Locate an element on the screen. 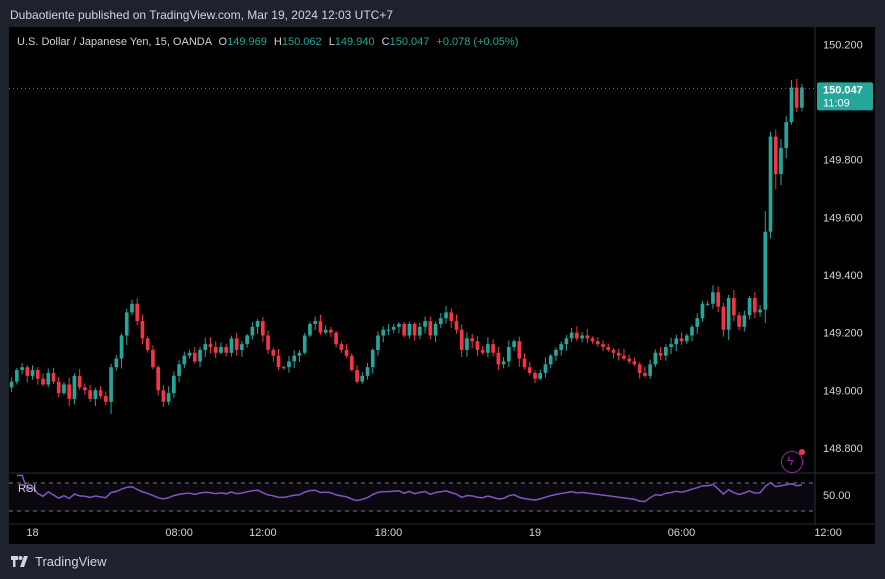 The width and height of the screenshot is (885, 579). change-value: +0.078 (+0.05%) is located at coordinates (477, 42).